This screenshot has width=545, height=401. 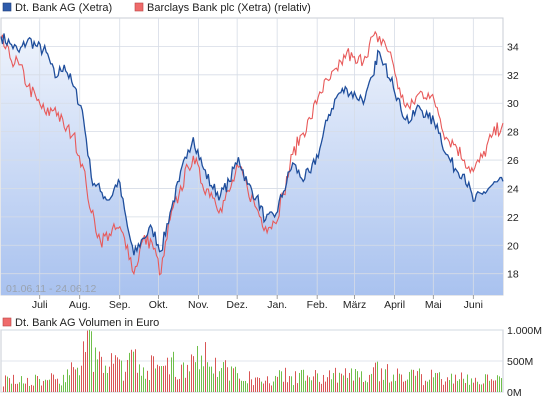 I want to click on price-x-tick-label: Dez., so click(x=237, y=305).